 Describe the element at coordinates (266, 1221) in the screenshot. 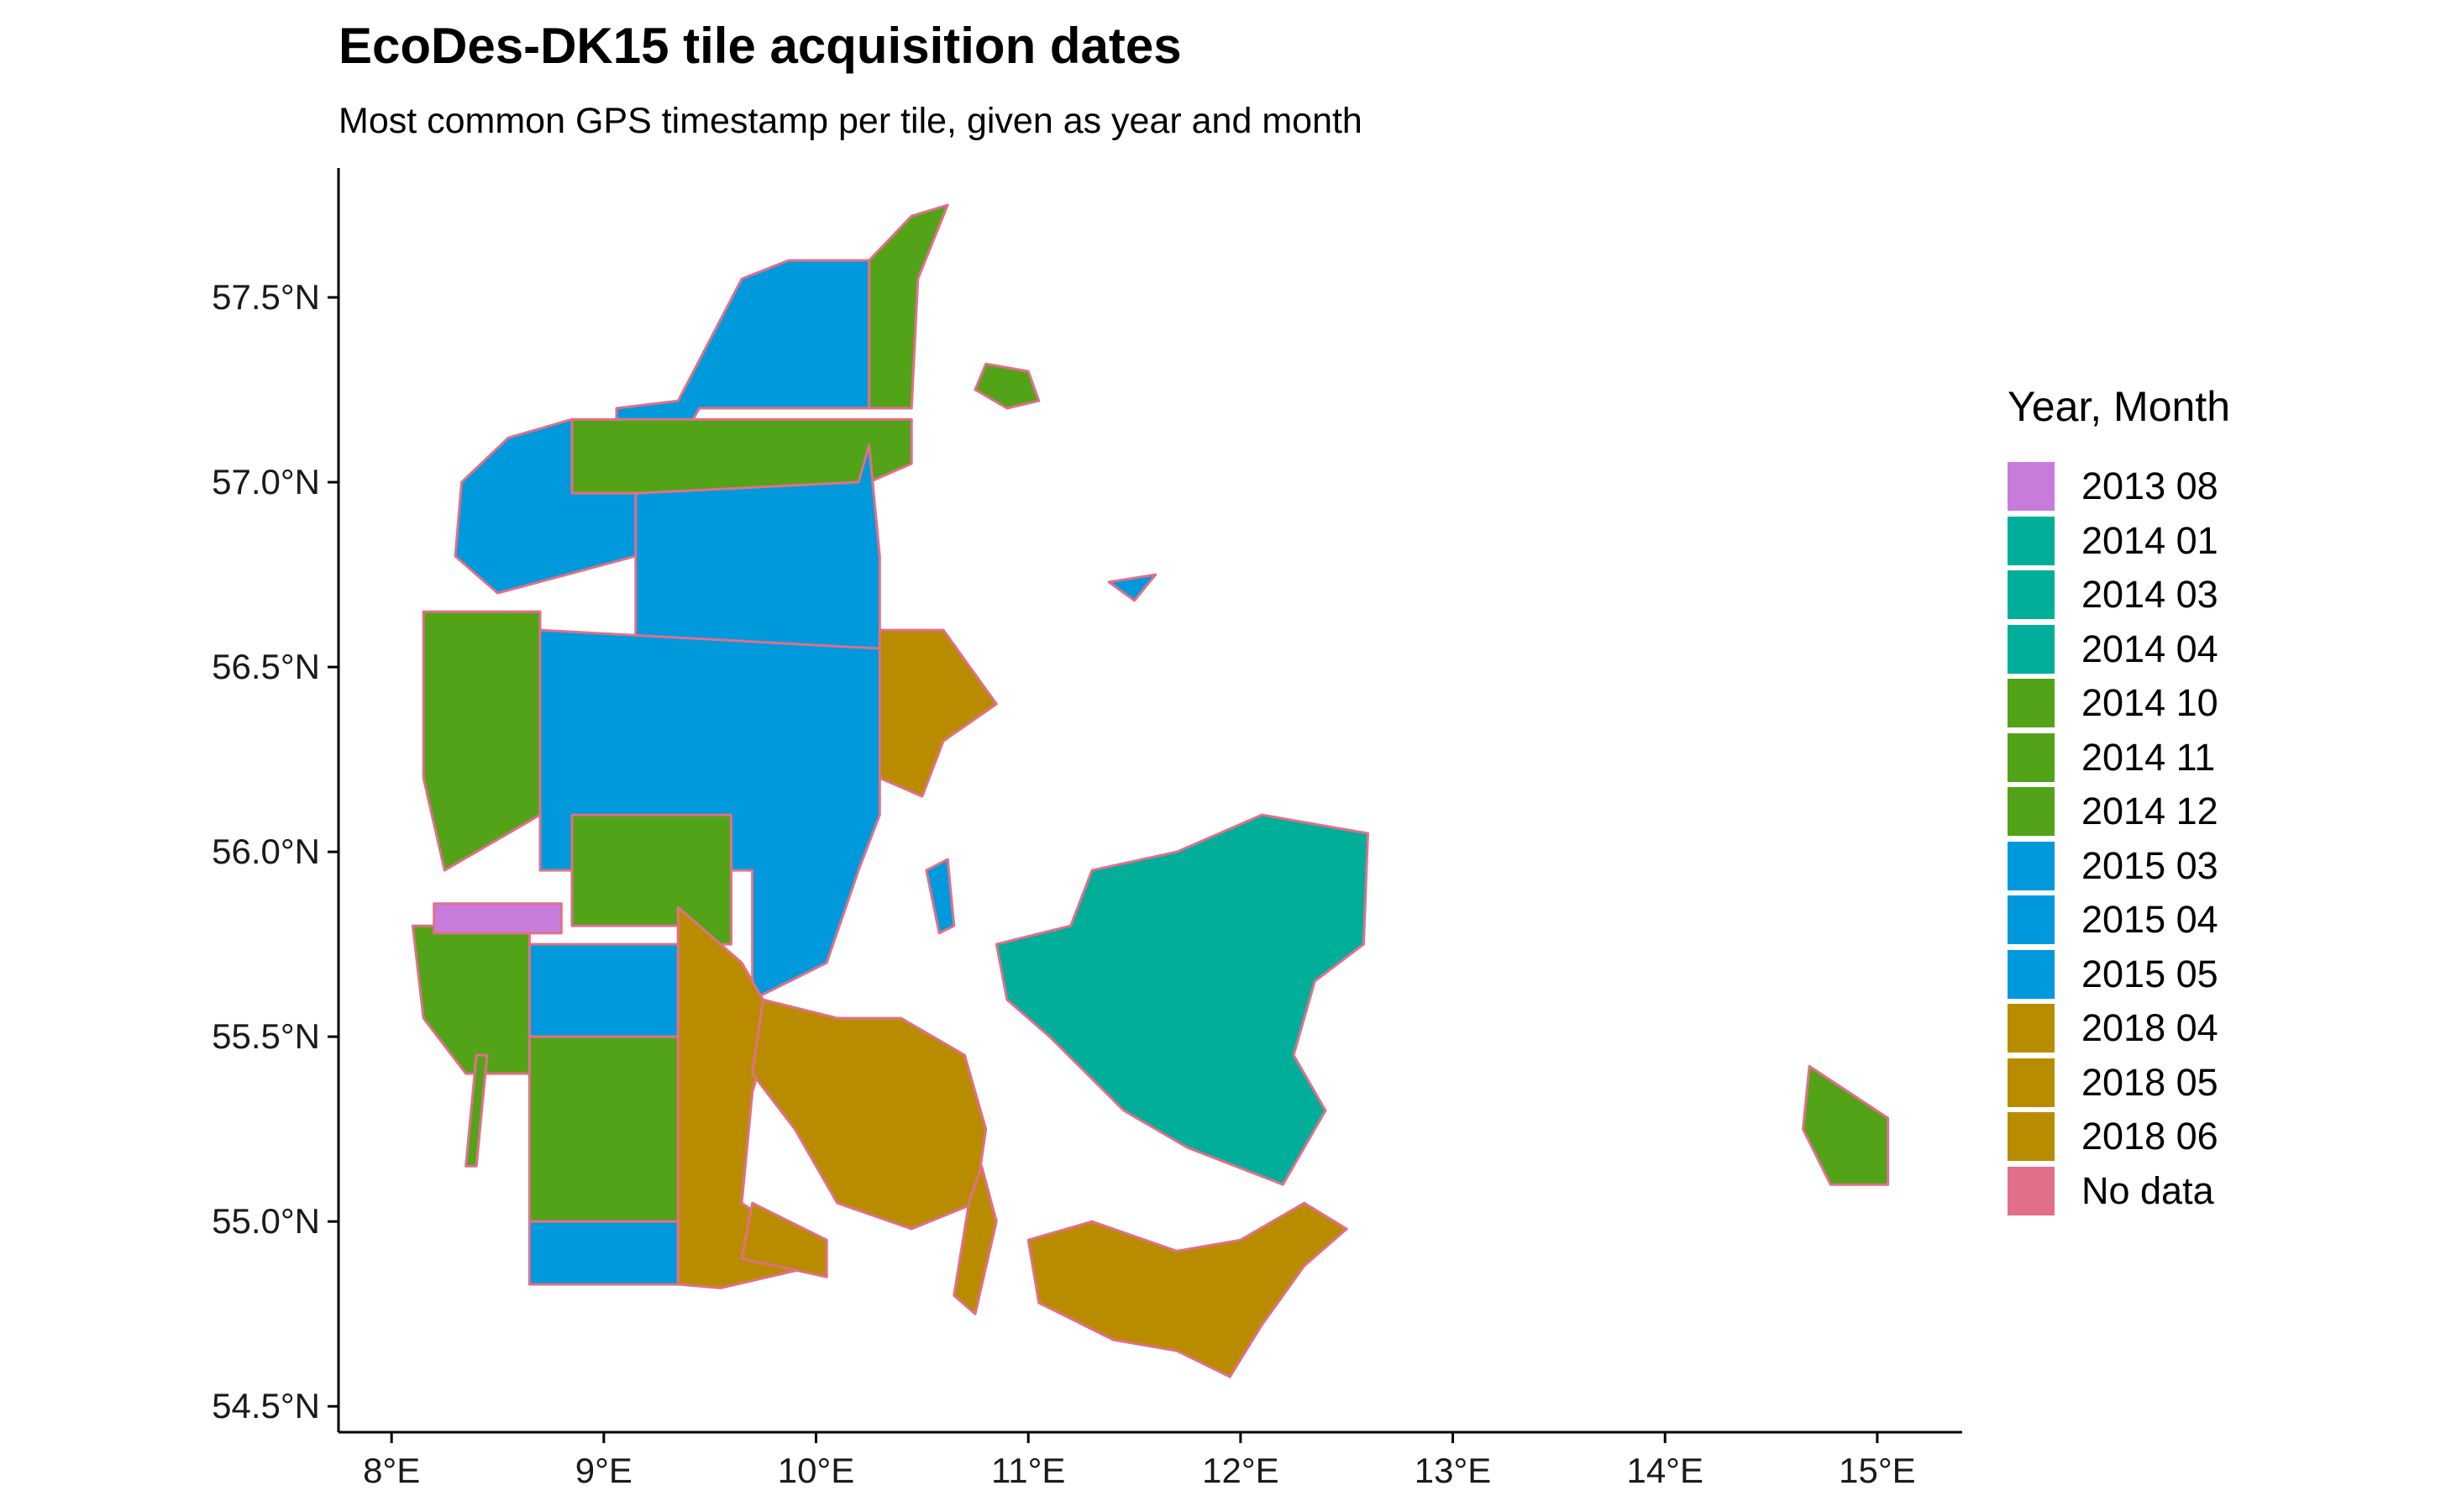

I see `y-tick-label: 55.0°N` at that location.